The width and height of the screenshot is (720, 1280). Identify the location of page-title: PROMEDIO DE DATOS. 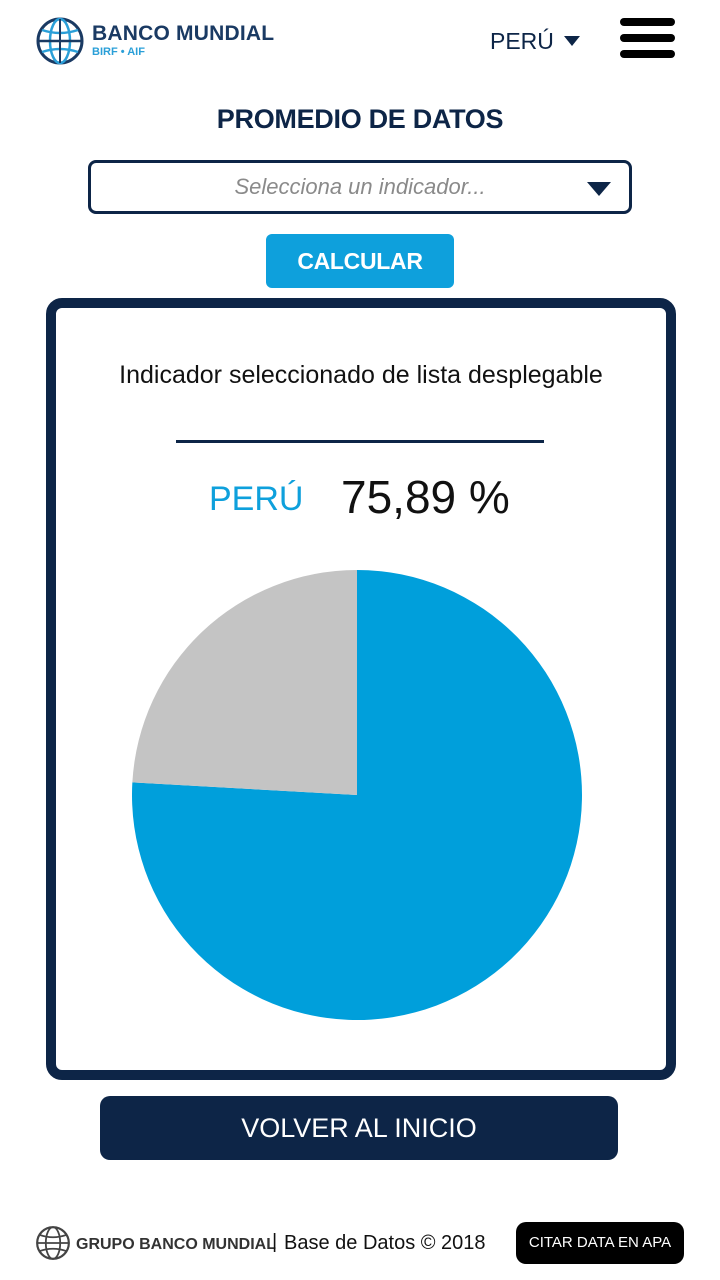
(360, 119).